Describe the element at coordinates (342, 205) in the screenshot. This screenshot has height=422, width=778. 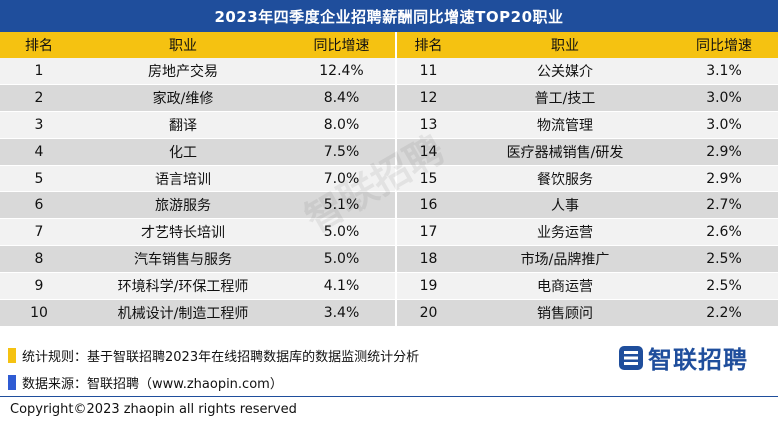
I see `growth-cell: 5.1%` at that location.